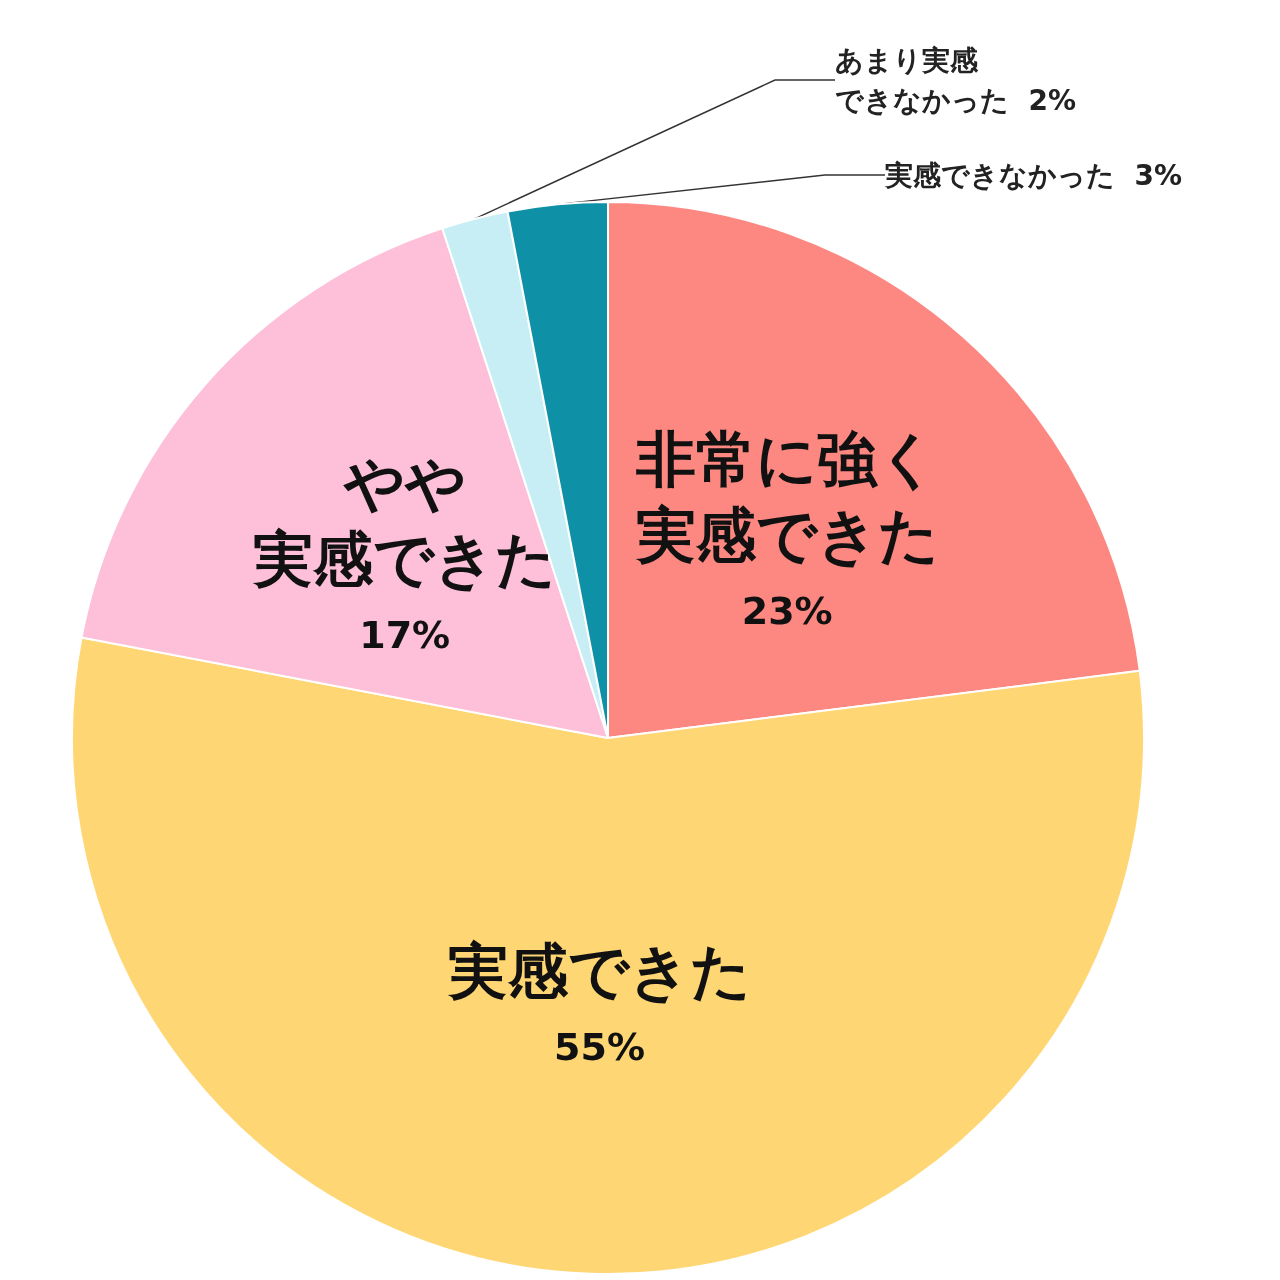 Image resolution: width=1280 pixels, height=1280 pixels. What do you see at coordinates (787, 610) in the screenshot?
I see `data-label: 23%` at bounding box center [787, 610].